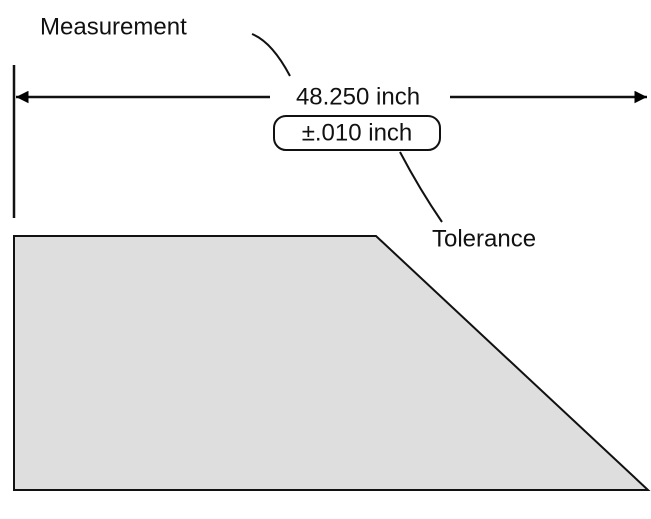  Describe the element at coordinates (113, 26) in the screenshot. I see `measurement-label: Measurement` at that location.